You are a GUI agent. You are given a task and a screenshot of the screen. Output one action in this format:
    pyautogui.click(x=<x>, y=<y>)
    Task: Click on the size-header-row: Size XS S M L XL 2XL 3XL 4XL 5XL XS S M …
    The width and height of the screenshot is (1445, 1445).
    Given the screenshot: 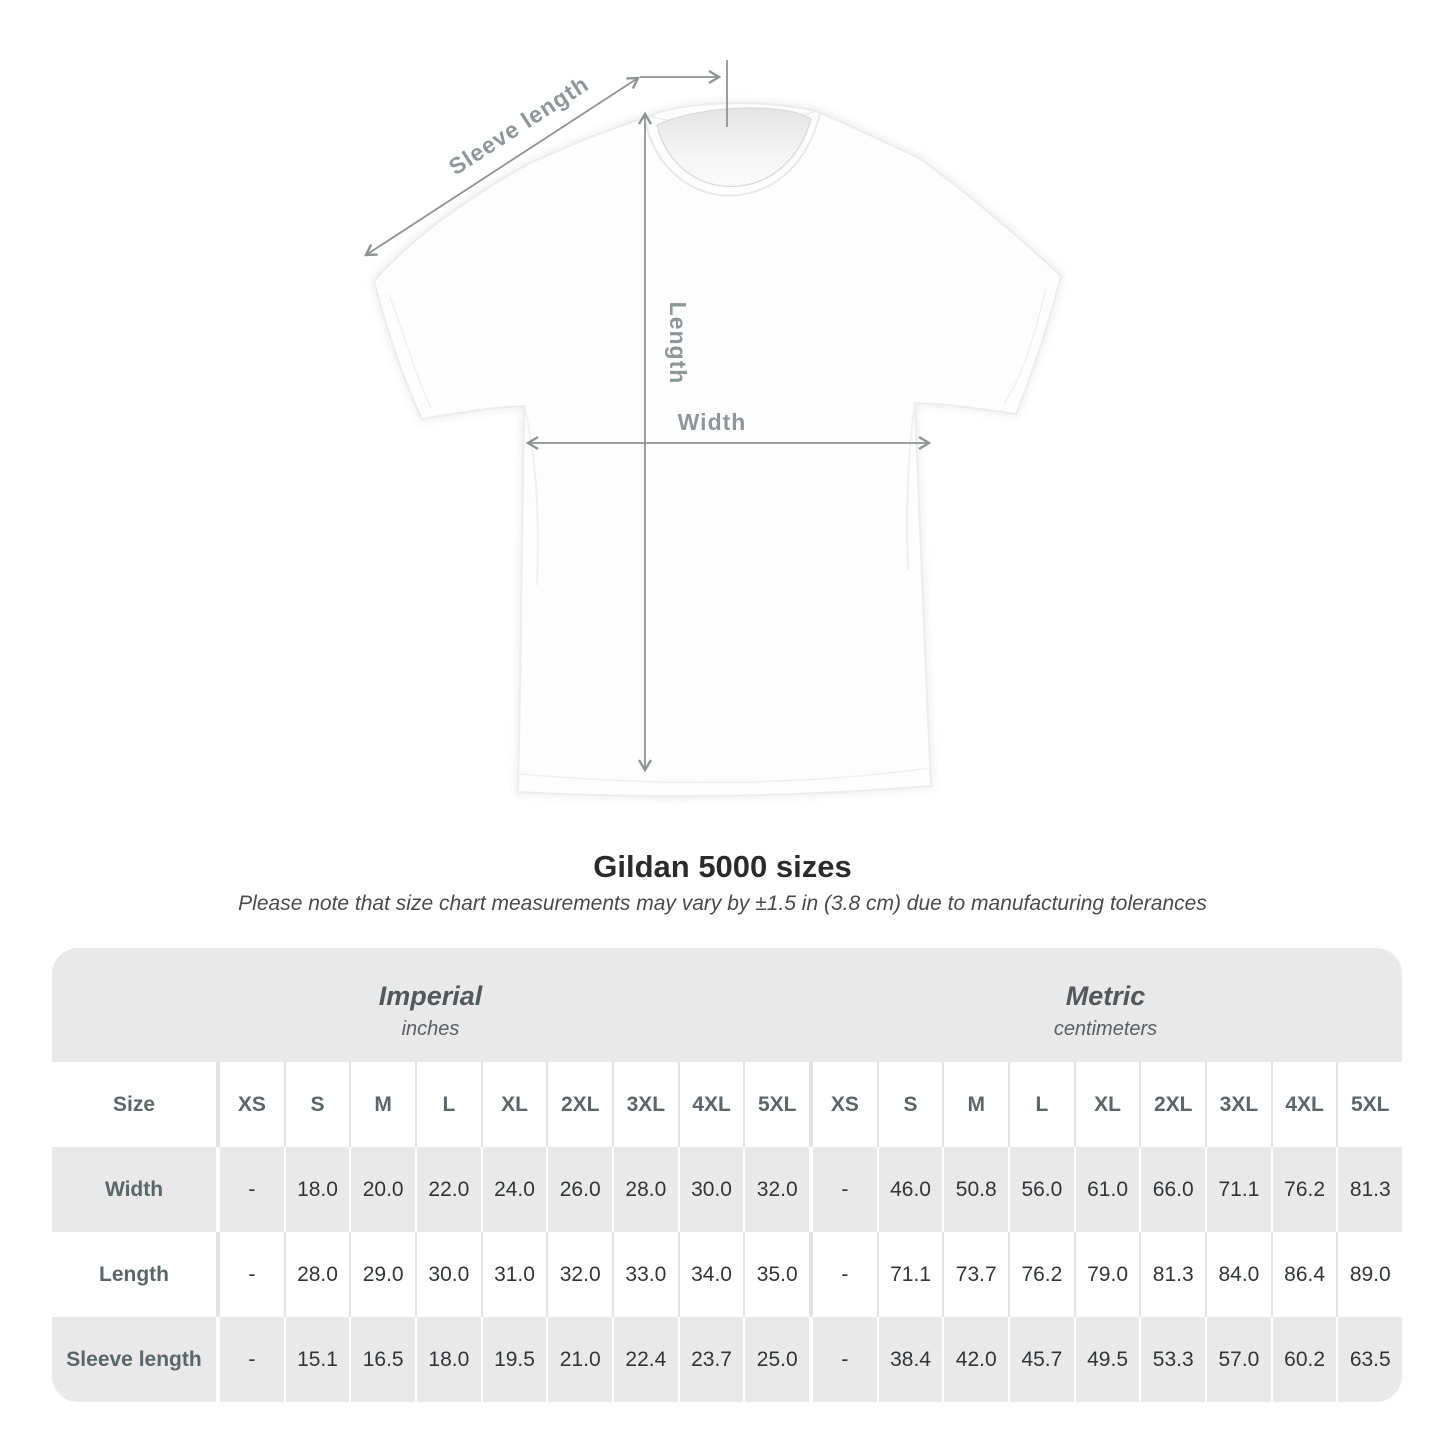 What is the action you would take?
    pyautogui.click(x=727, y=1104)
    